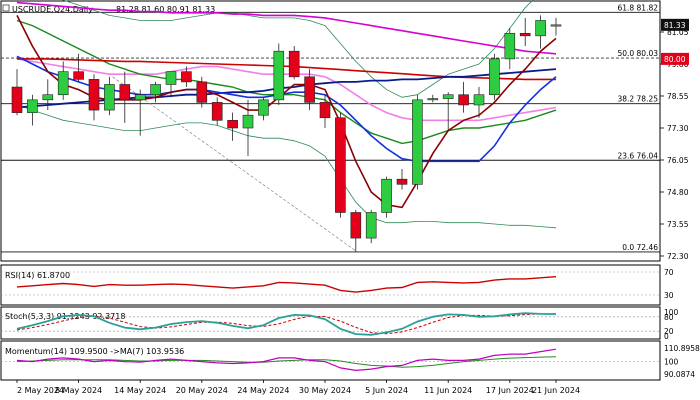 The height and width of the screenshot is (400, 700). Describe the element at coordinates (678, 96) in the screenshot. I see `price-tick-label: 78.55` at that location.